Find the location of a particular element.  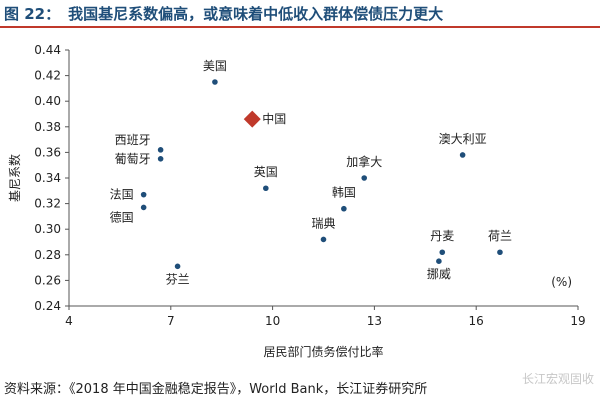

y-tick-label: 0.28 is located at coordinates (47, 255).